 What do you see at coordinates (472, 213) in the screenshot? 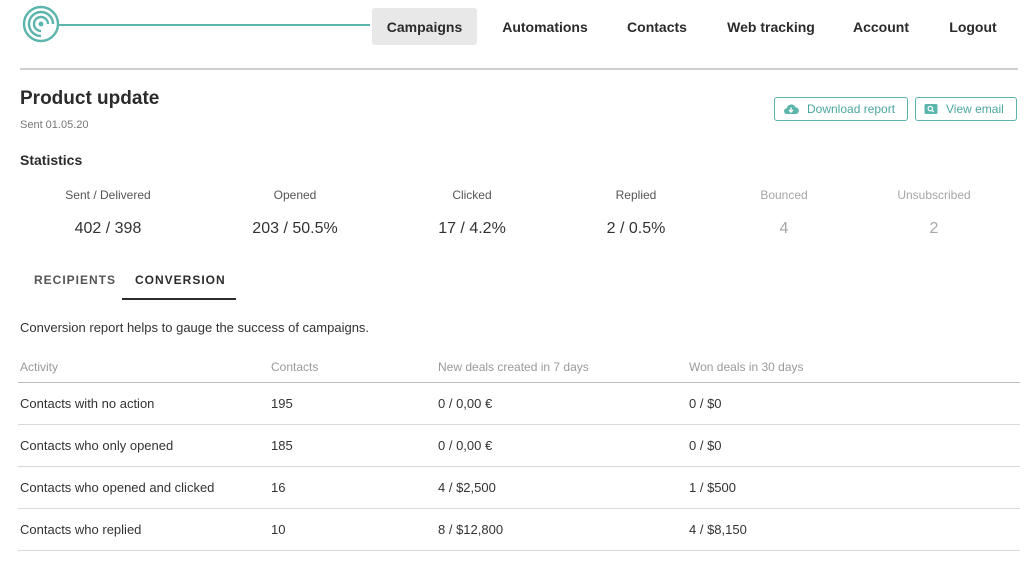
I see `stat-clicked: Clicked 17 / 4.2%` at bounding box center [472, 213].